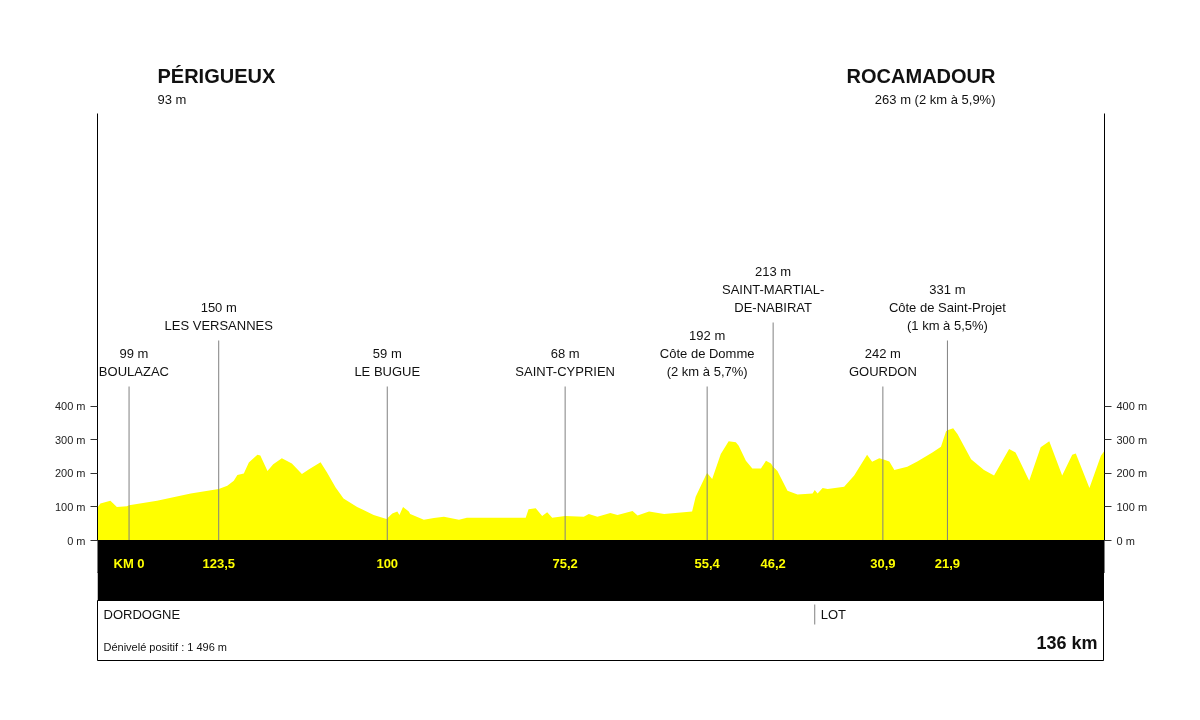  I want to click on x-tick-label: 30,9, so click(883, 563).